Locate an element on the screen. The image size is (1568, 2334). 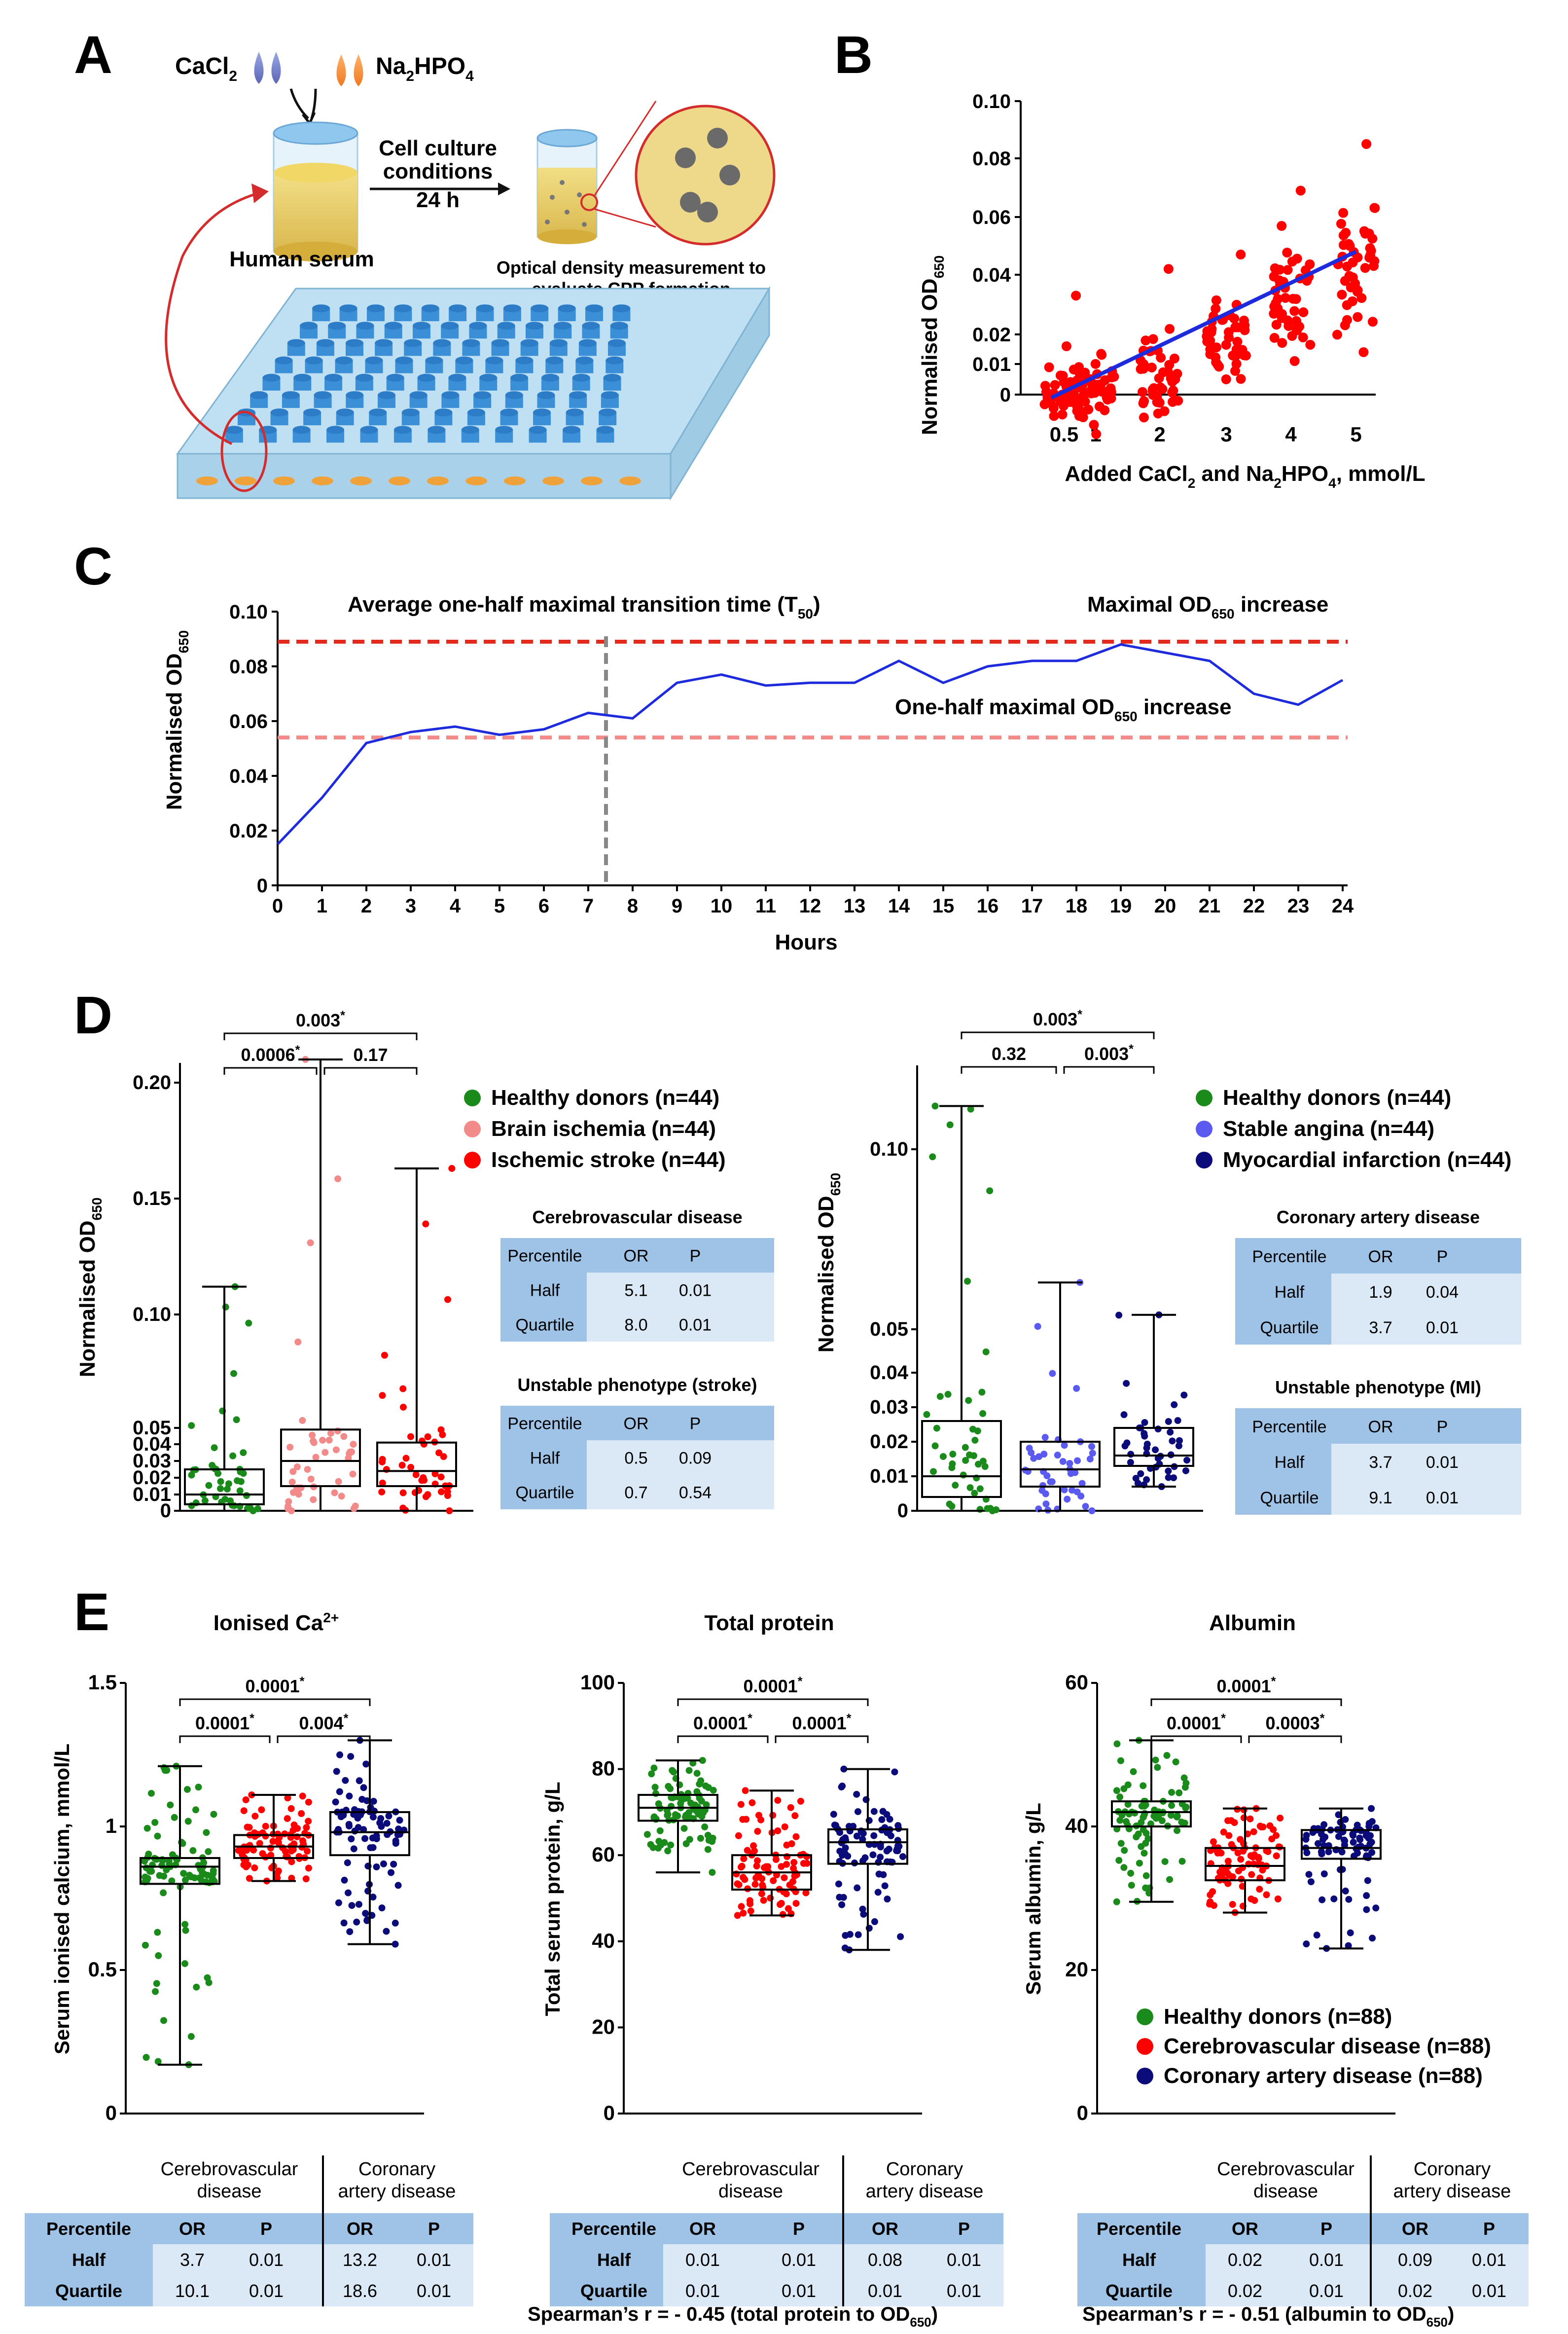
table-cell: 0.01 is located at coordinates (885, 2291).